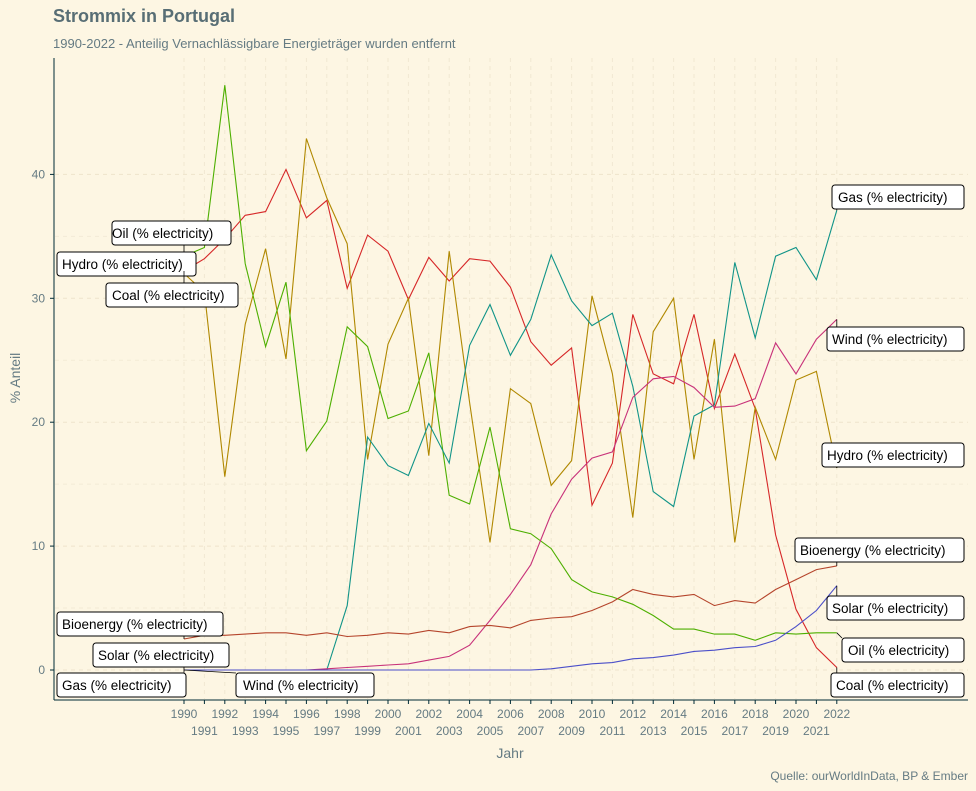 Image resolution: width=976 pixels, height=791 pixels. What do you see at coordinates (490, 731) in the screenshot?
I see `x-tick-label: 2005` at bounding box center [490, 731].